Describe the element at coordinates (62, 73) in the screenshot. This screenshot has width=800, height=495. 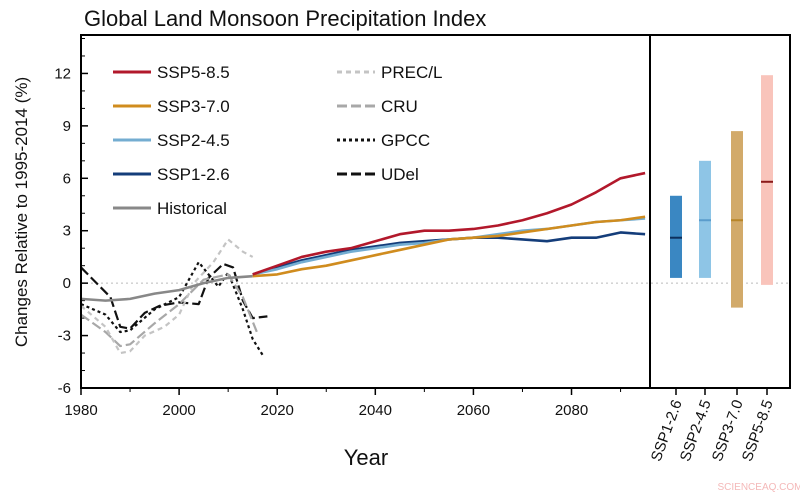
I see `y-tick-label: 12` at that location.